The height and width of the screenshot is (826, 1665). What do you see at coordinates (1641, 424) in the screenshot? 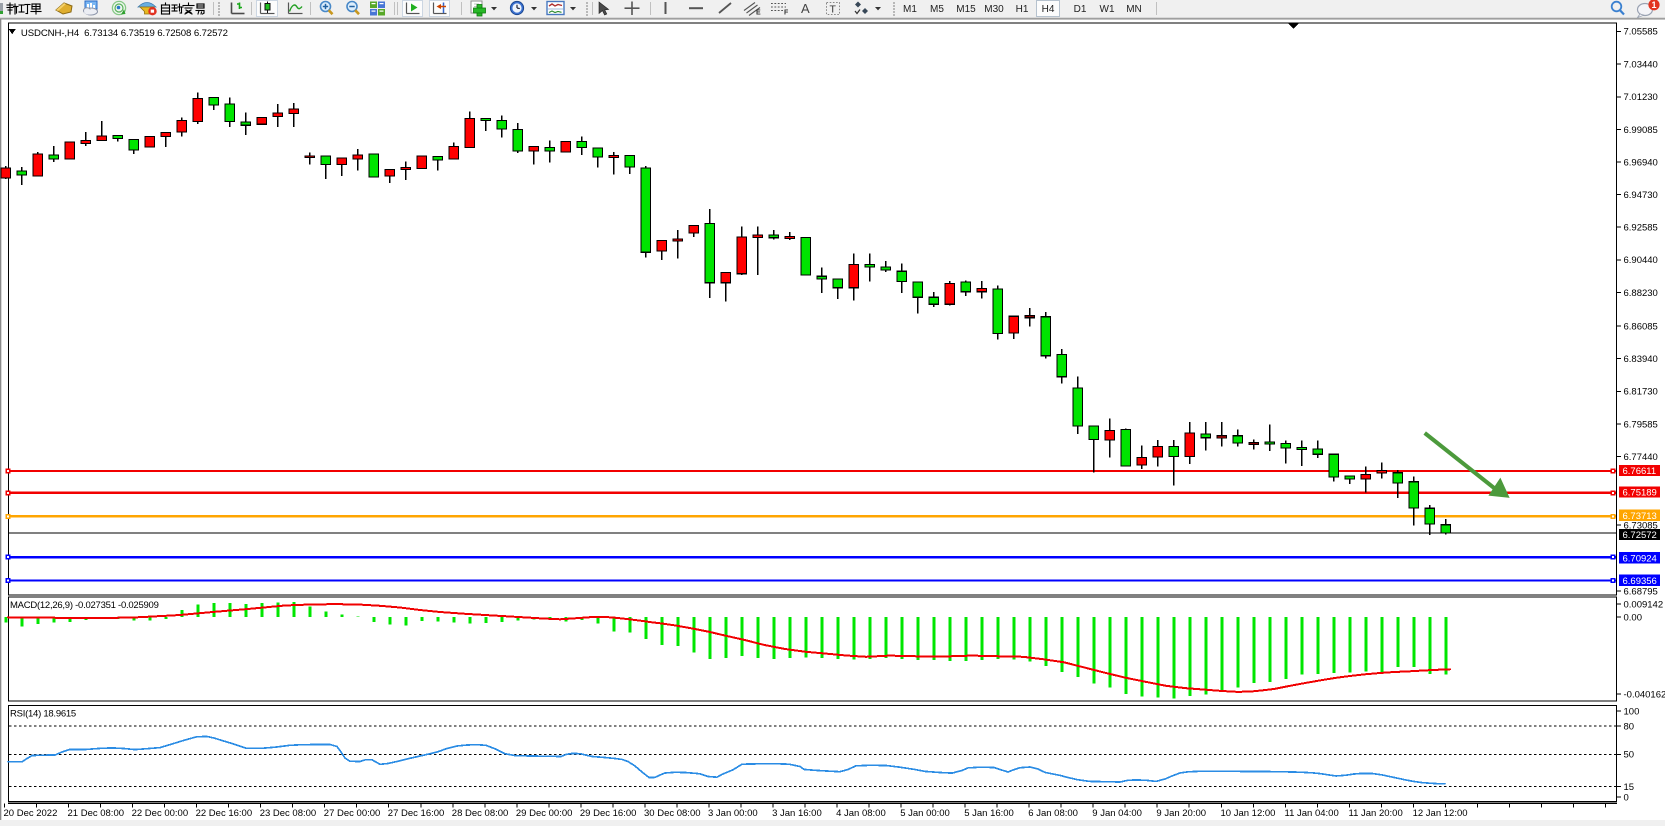
I see `svg-text: 6.79585` at bounding box center [1641, 424].